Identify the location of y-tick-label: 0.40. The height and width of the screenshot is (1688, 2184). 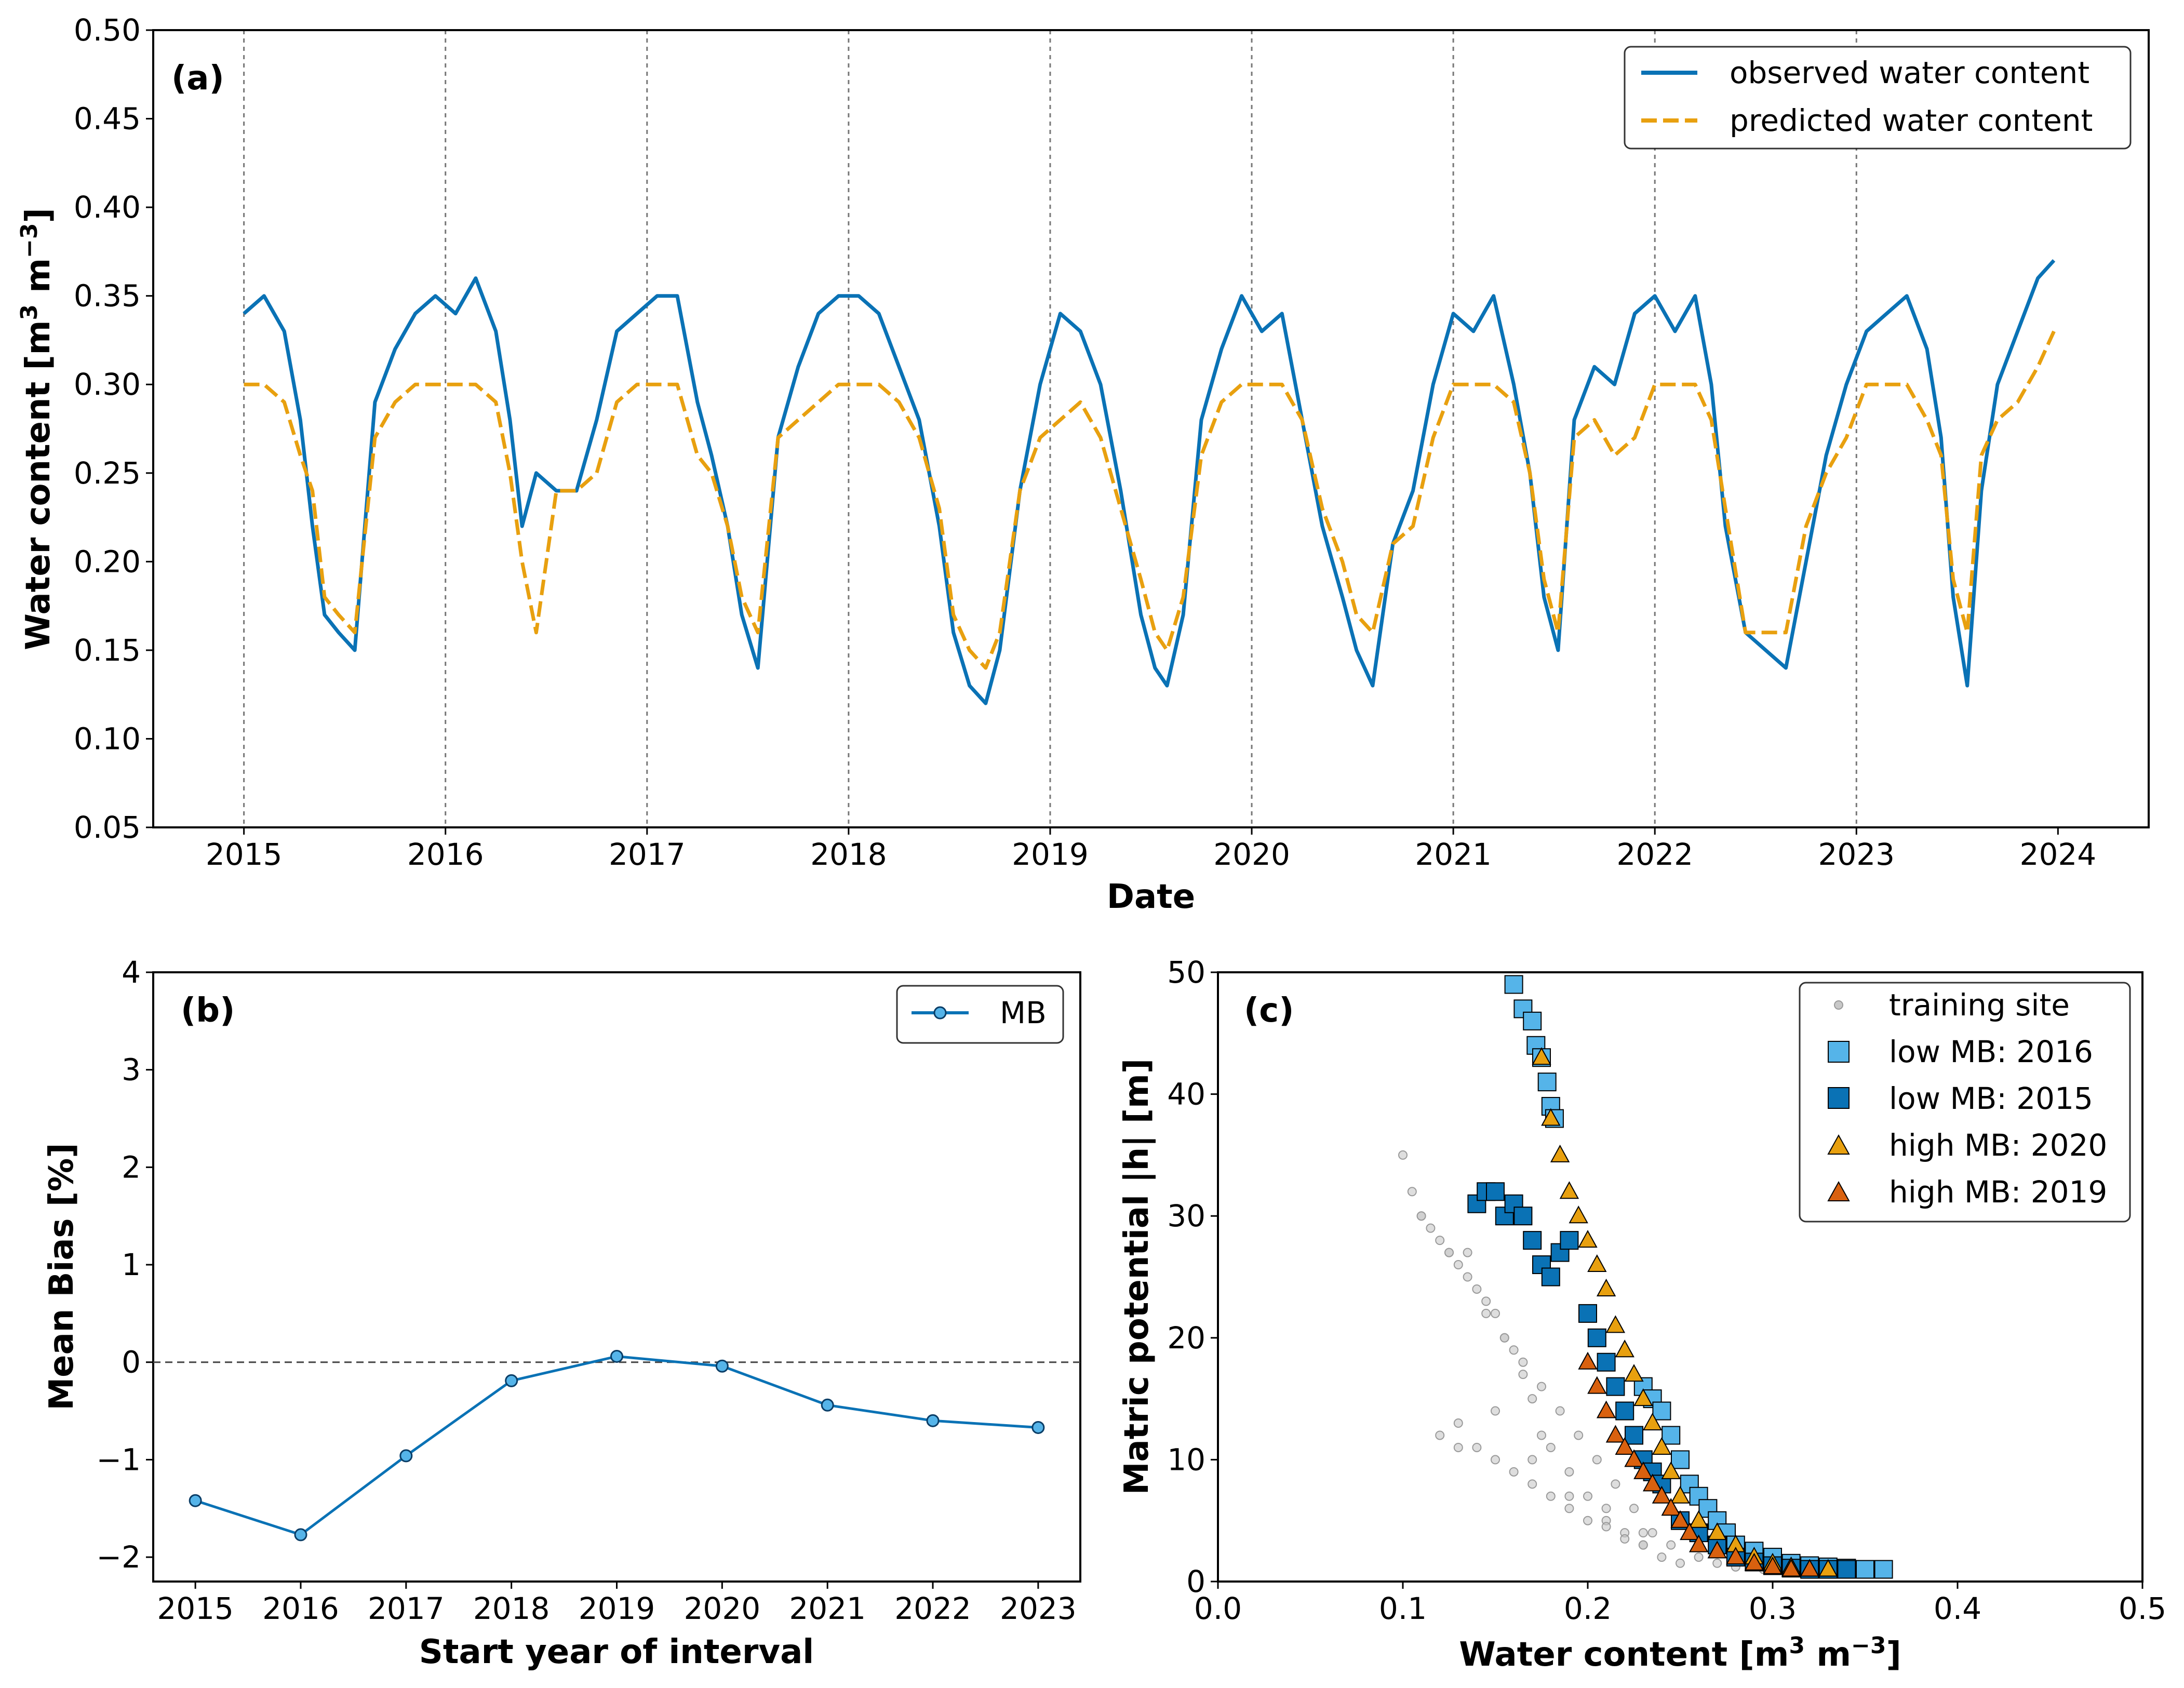
(107, 207).